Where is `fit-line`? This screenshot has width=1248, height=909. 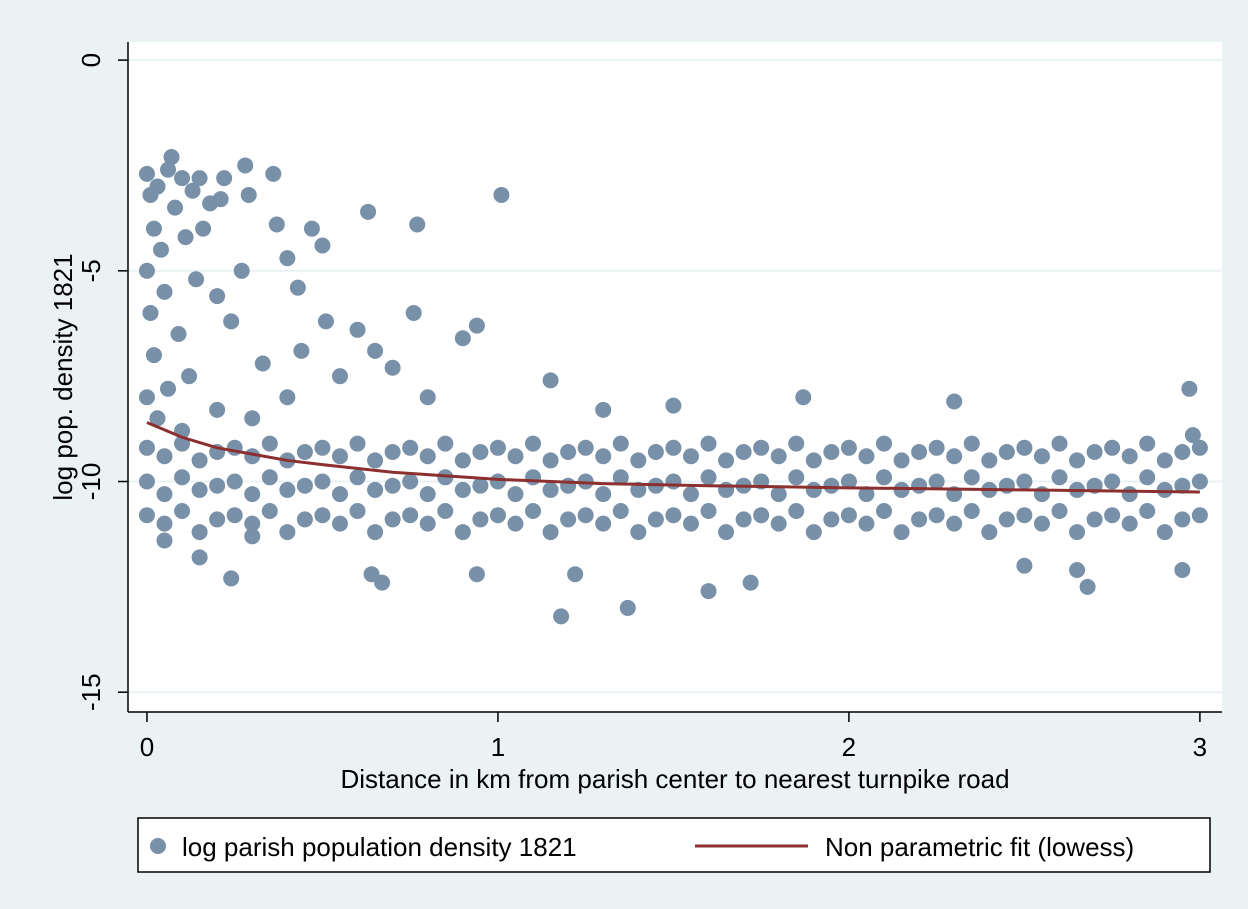 fit-line is located at coordinates (673, 457).